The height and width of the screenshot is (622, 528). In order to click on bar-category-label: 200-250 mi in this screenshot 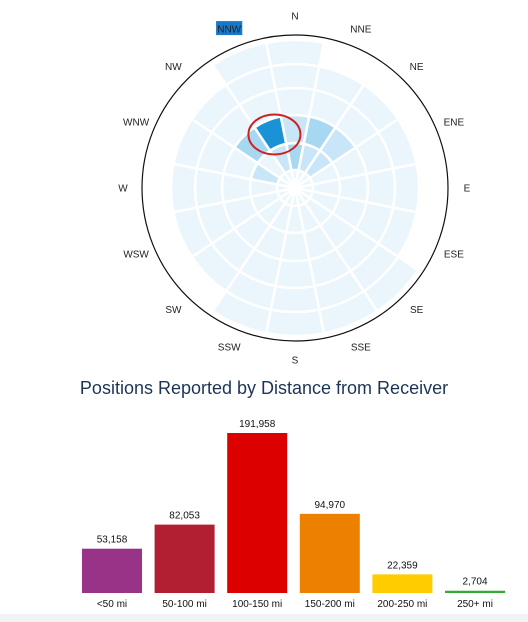, I will do `click(402, 604)`.